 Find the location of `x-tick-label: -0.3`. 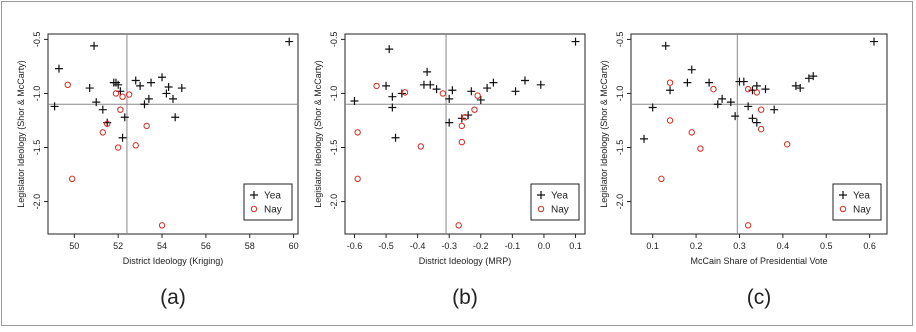

x-tick-label: -0.3 is located at coordinates (449, 246).